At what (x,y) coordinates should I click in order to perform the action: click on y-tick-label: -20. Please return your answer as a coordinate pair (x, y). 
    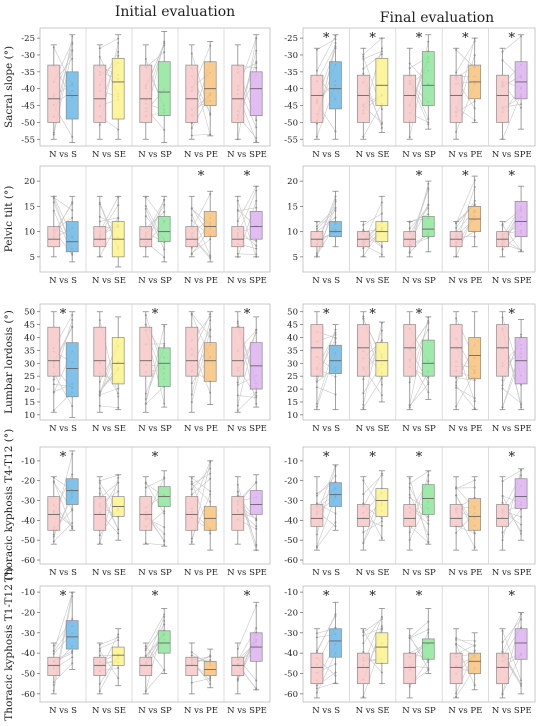
    Looking at the image, I should click on (28, 482).